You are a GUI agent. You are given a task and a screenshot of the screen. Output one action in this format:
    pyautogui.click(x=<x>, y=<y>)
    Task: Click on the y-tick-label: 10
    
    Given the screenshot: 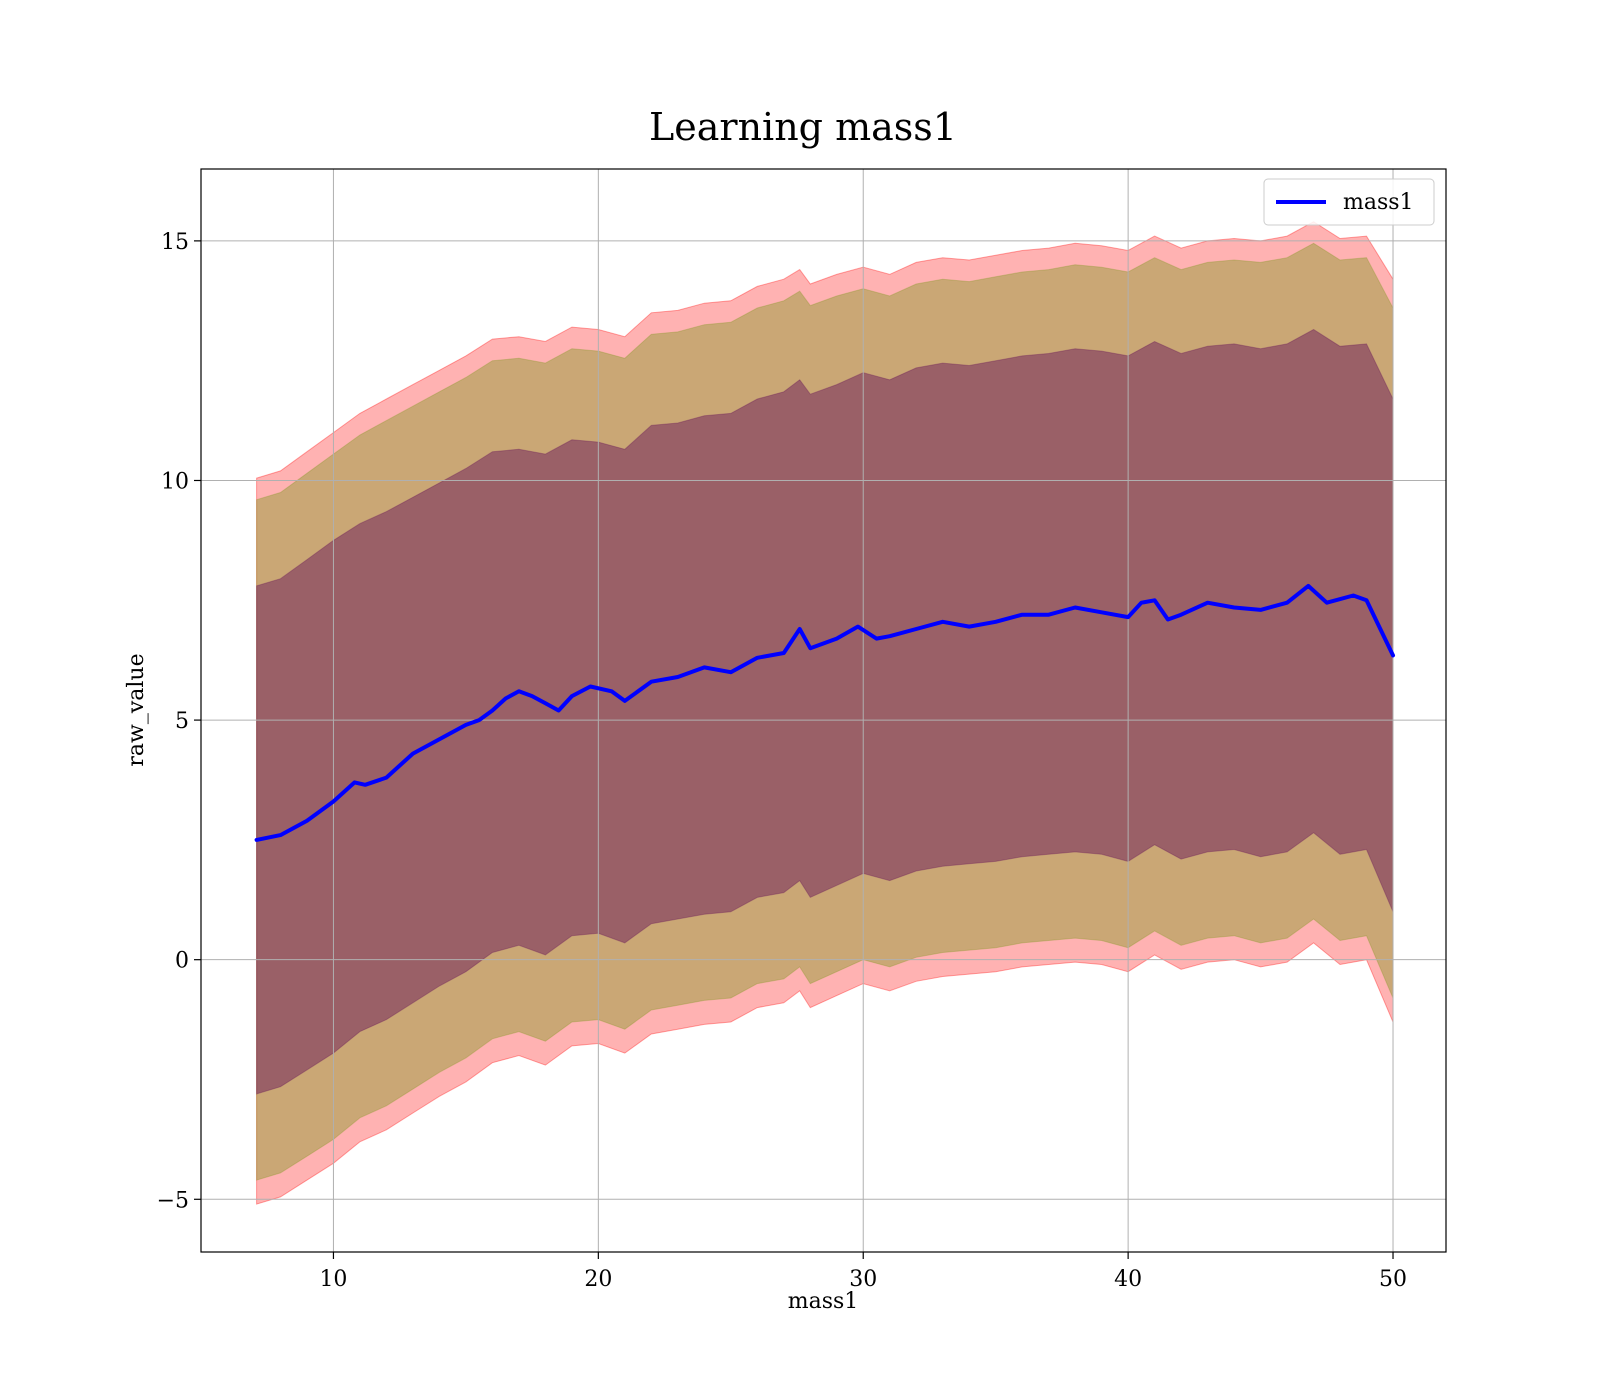 What is the action you would take?
    pyautogui.click(x=175, y=481)
    